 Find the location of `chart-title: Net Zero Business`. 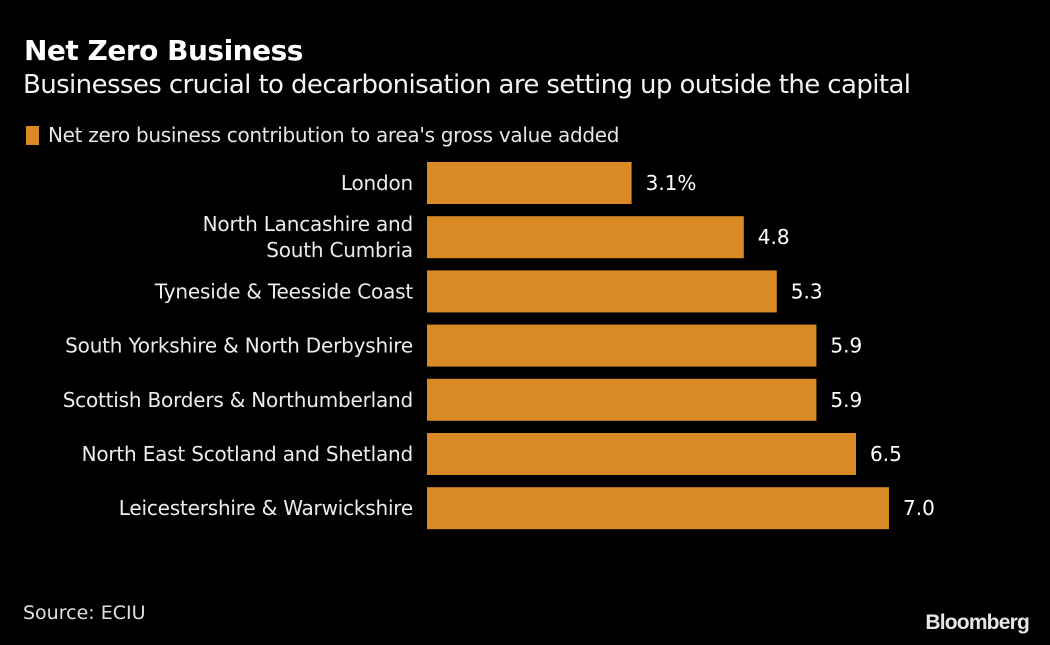

chart-title: Net Zero Business is located at coordinates (163, 50).